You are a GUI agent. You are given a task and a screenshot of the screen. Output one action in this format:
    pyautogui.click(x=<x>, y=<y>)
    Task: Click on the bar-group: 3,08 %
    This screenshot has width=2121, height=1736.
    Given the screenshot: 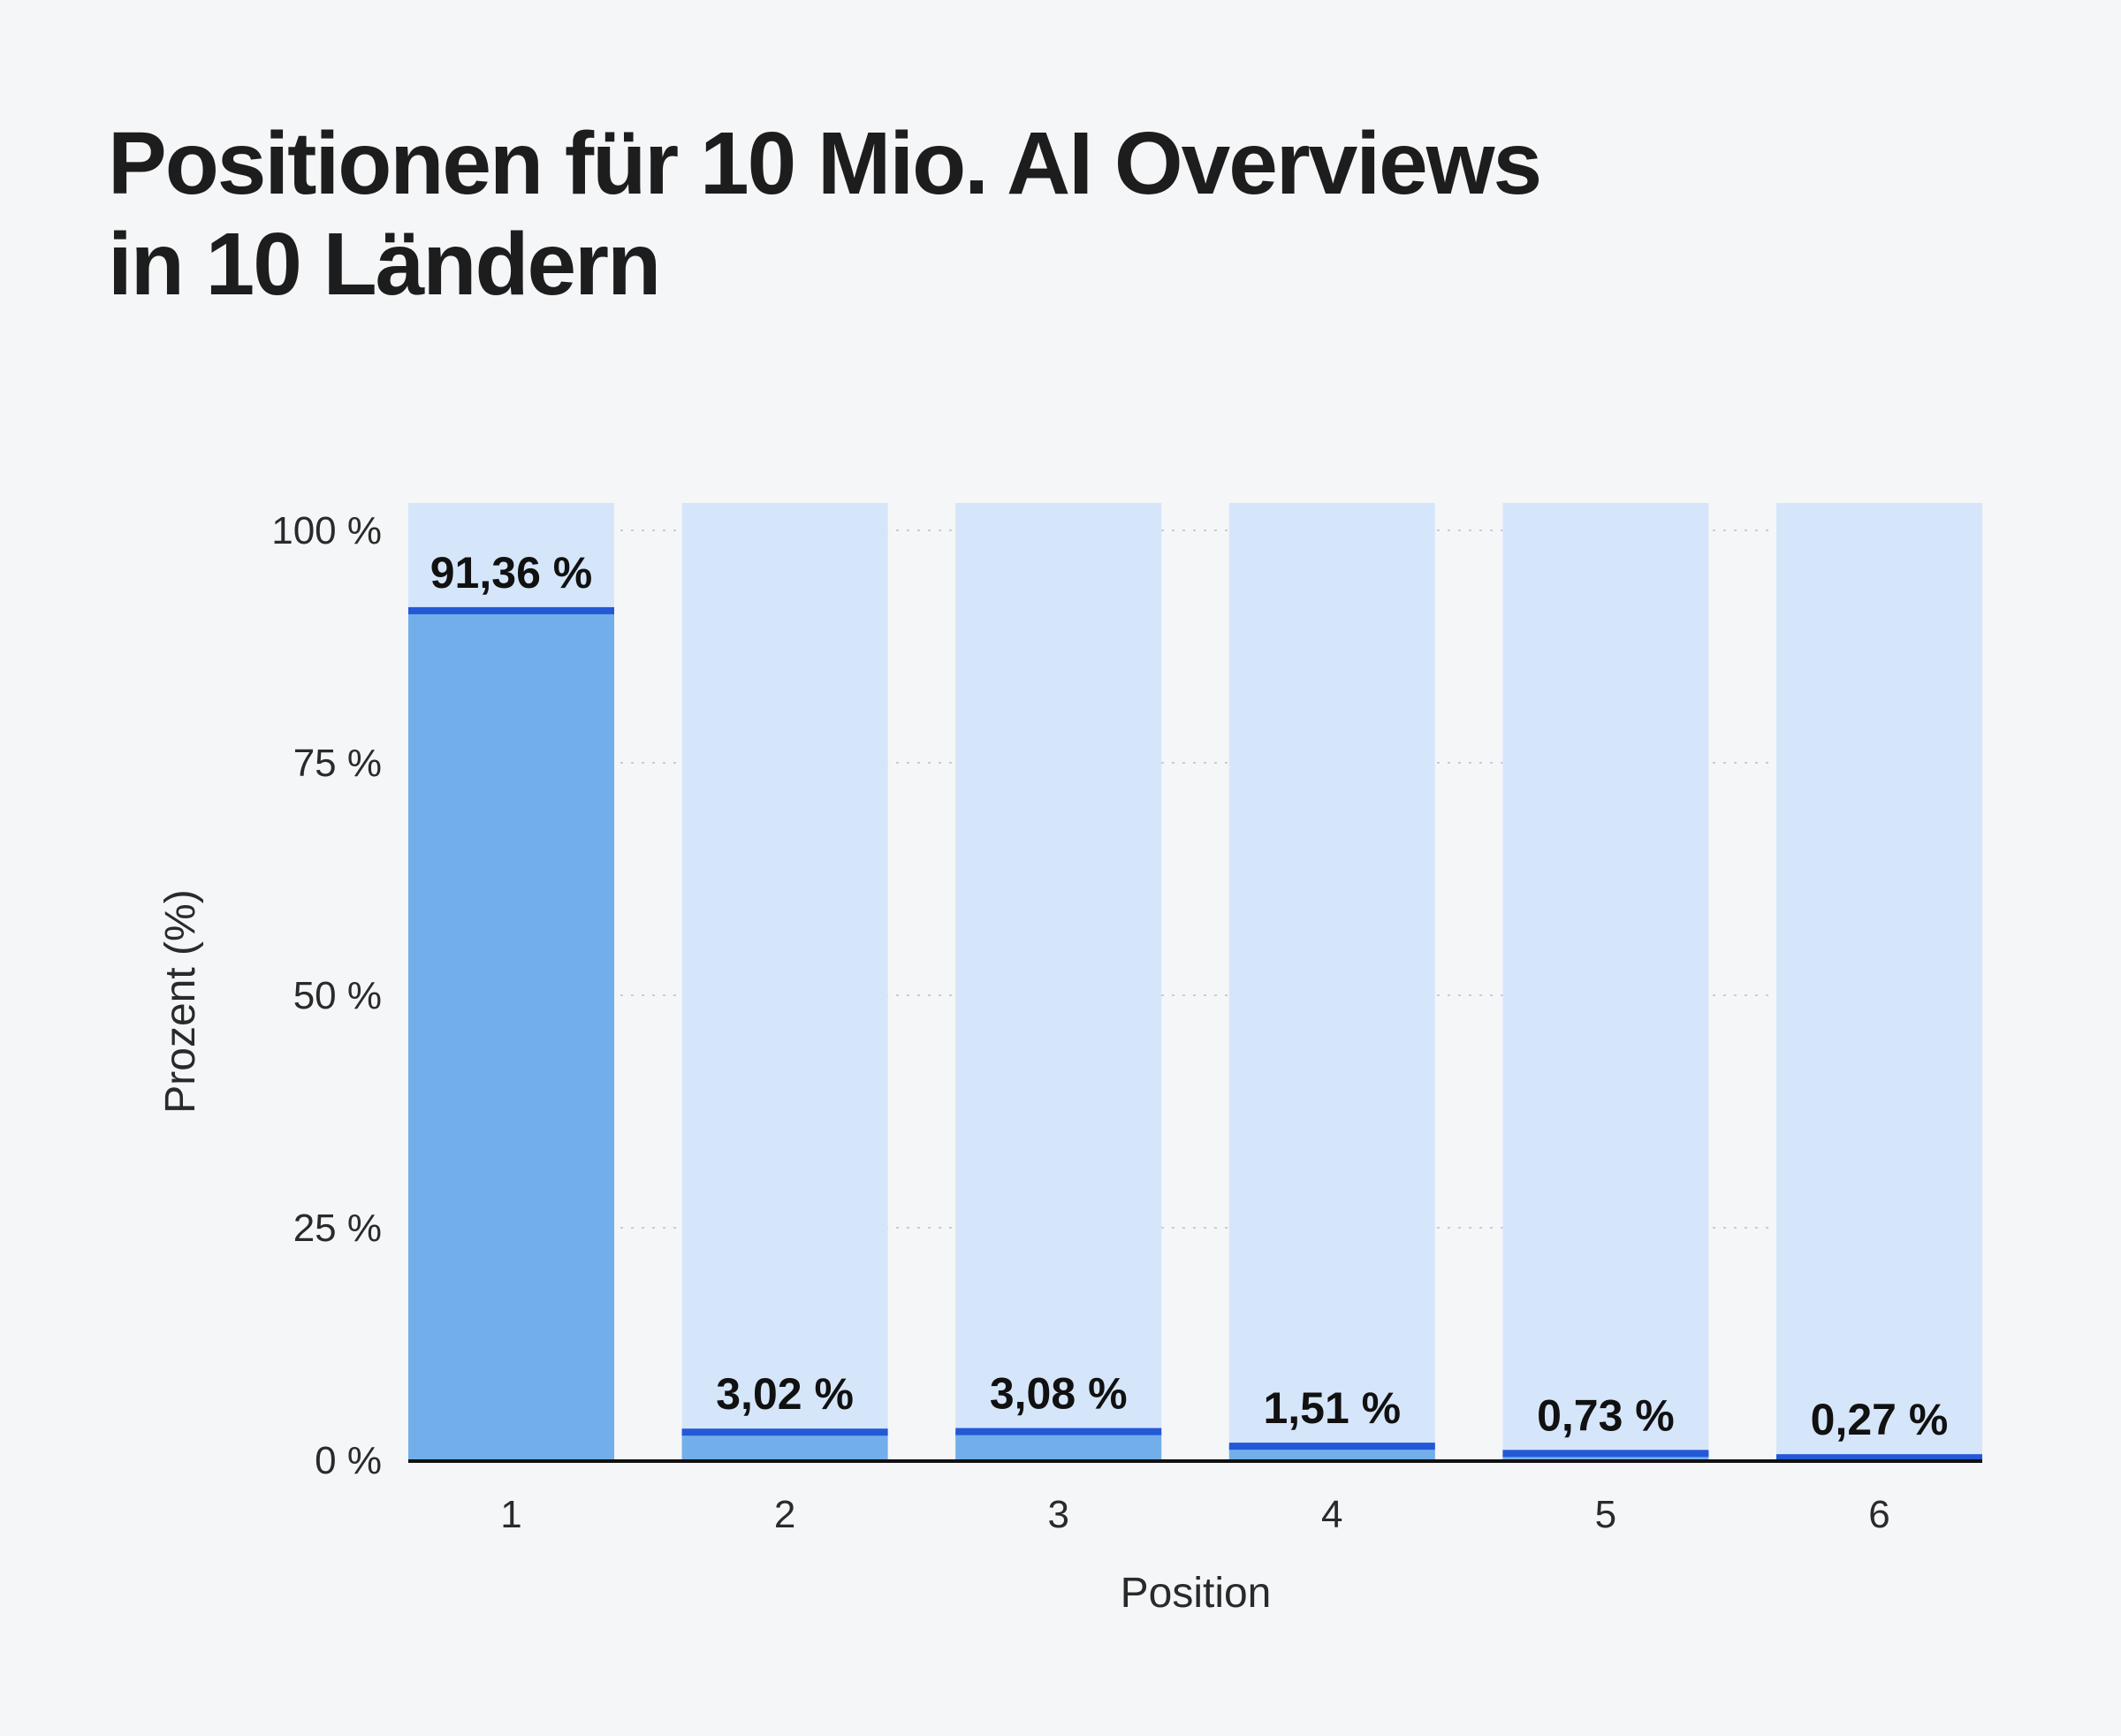 What is the action you would take?
    pyautogui.click(x=1058, y=982)
    